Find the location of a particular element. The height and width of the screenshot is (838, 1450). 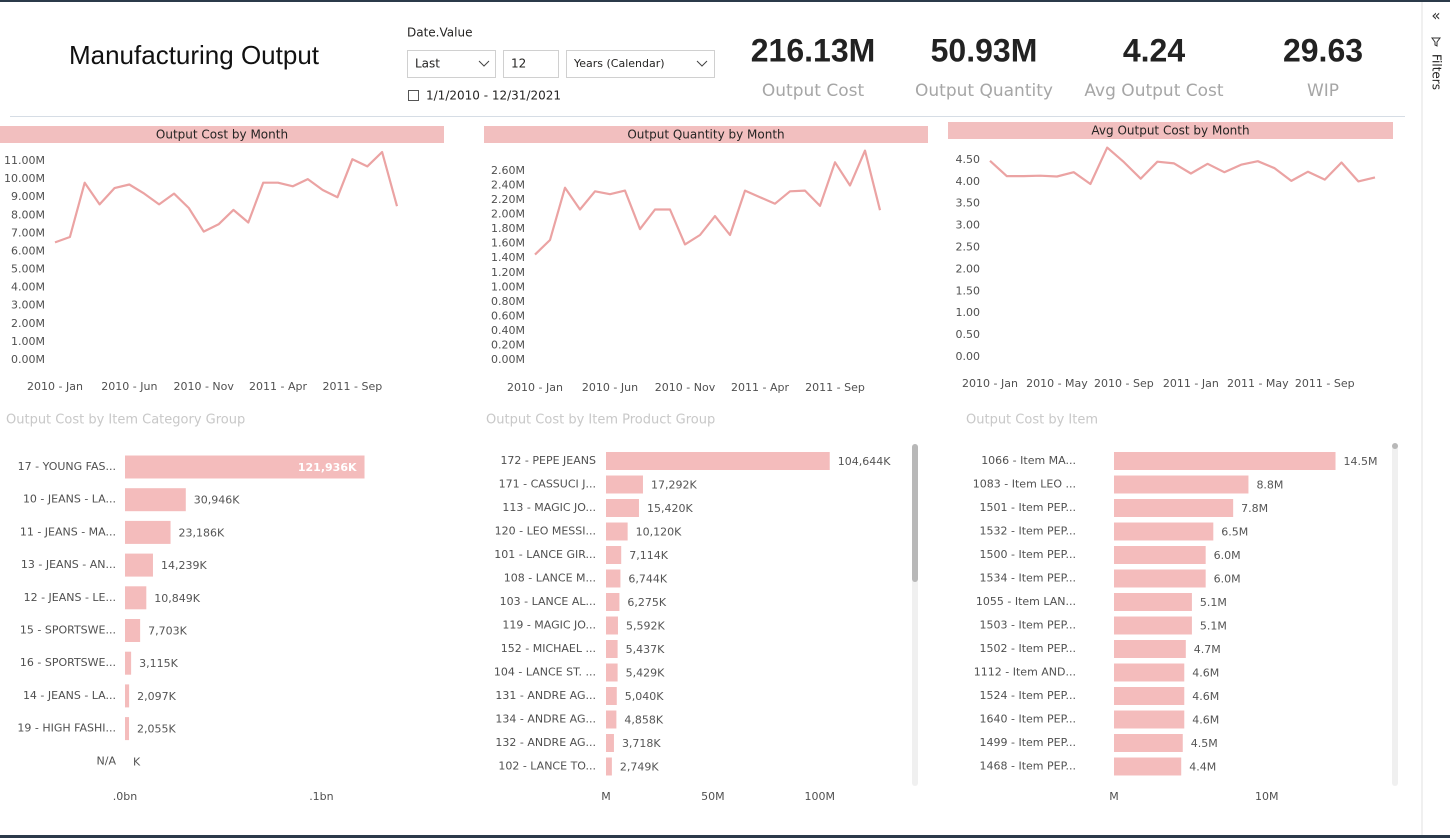

y-tick-label: 0.20M is located at coordinates (508, 344).